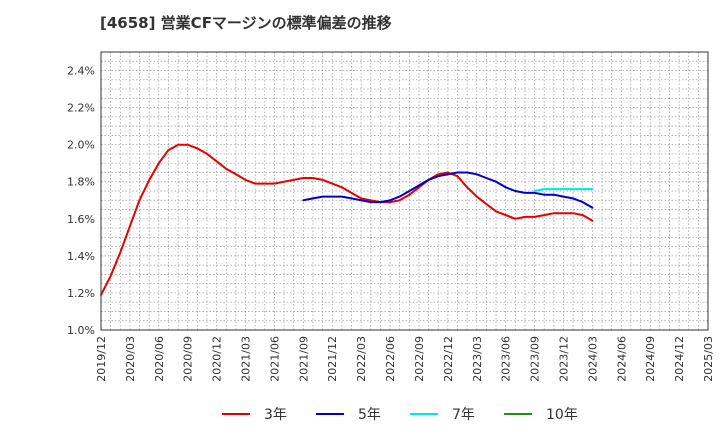 The image size is (720, 440). What do you see at coordinates (506, 359) in the screenshot?
I see `x-tick-label: 2023/06` at bounding box center [506, 359].